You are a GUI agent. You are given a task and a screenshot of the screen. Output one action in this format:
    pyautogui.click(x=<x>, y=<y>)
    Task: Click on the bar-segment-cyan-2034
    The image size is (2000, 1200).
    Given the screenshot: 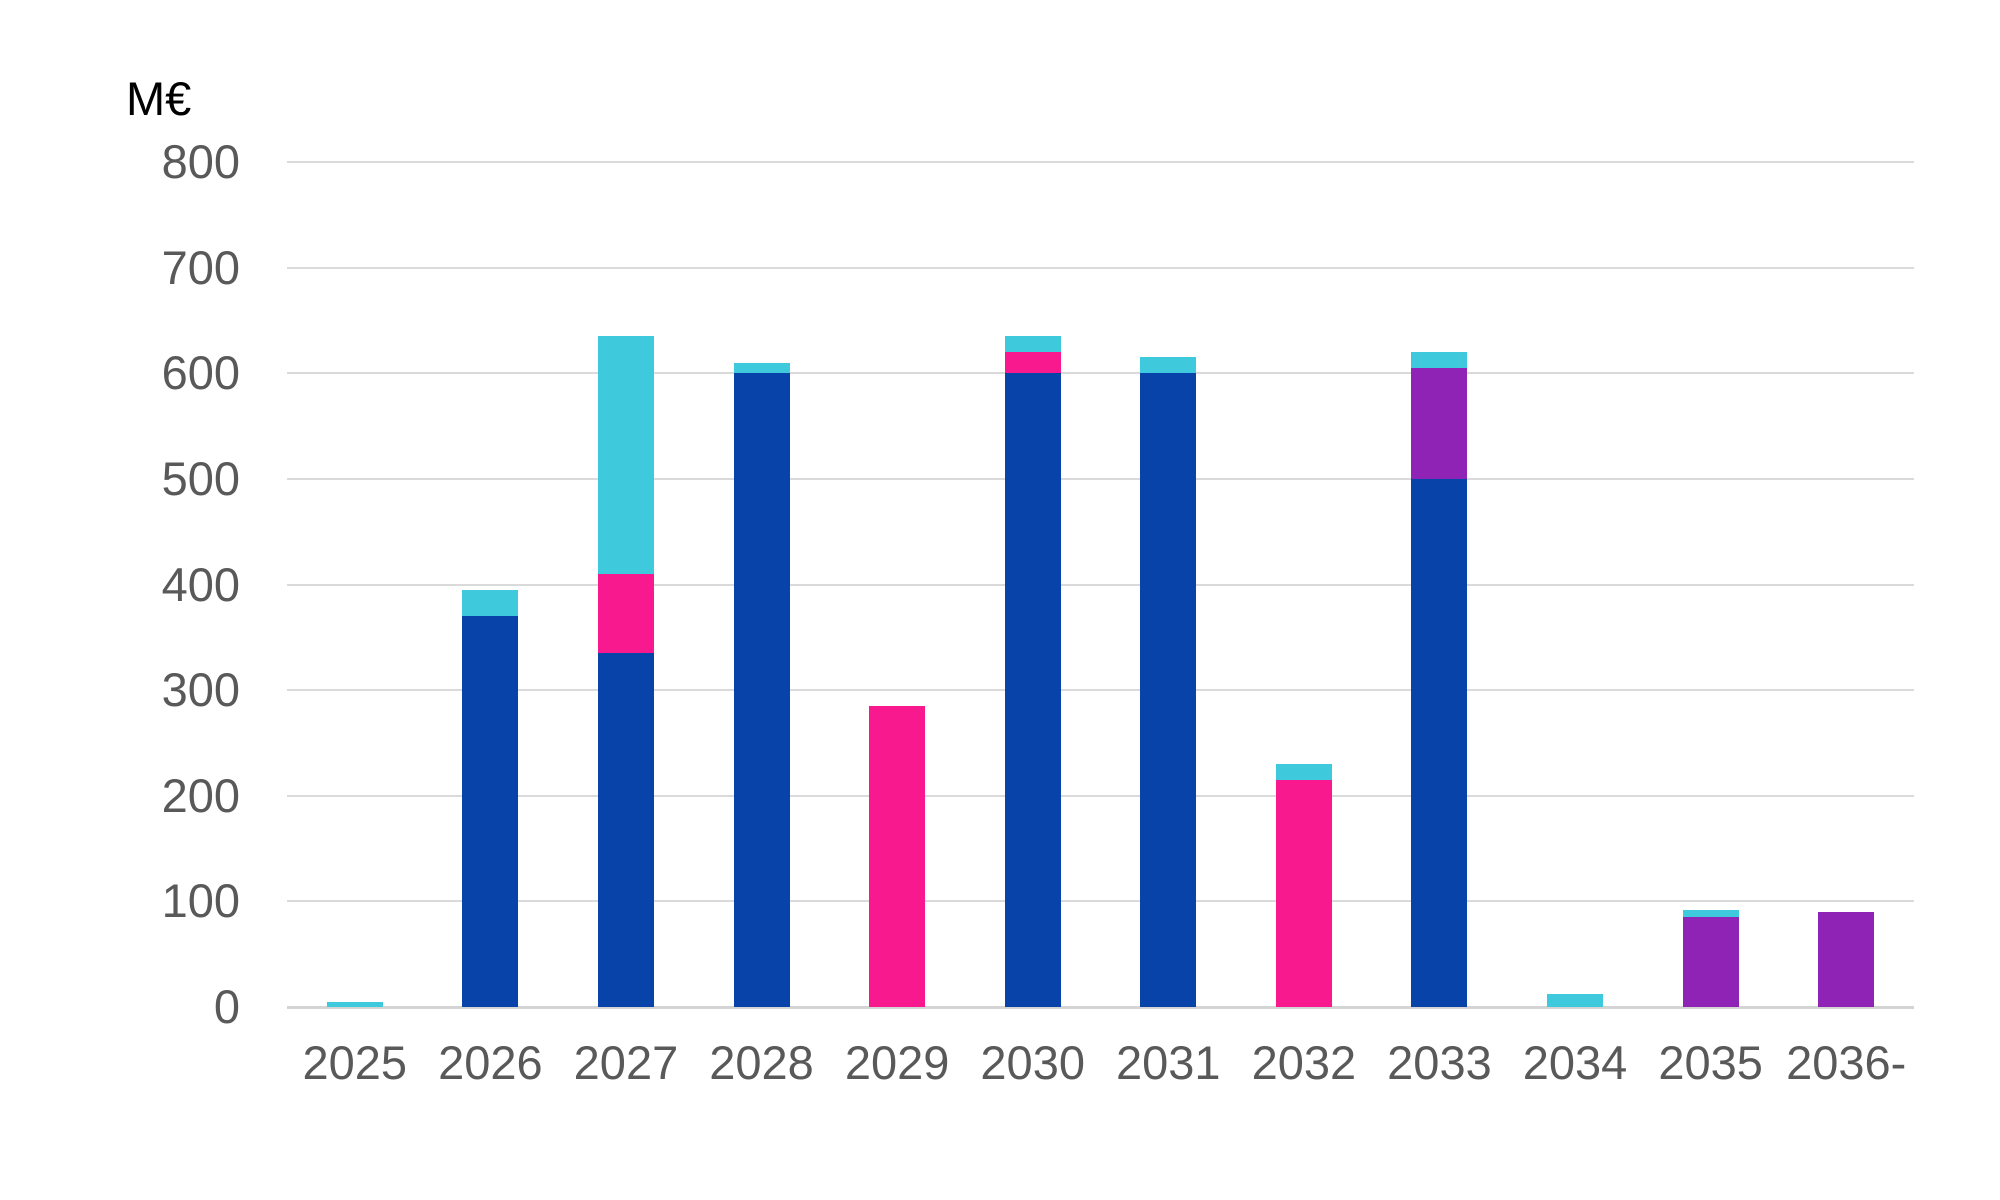 What is the action you would take?
    pyautogui.click(x=1575, y=1000)
    